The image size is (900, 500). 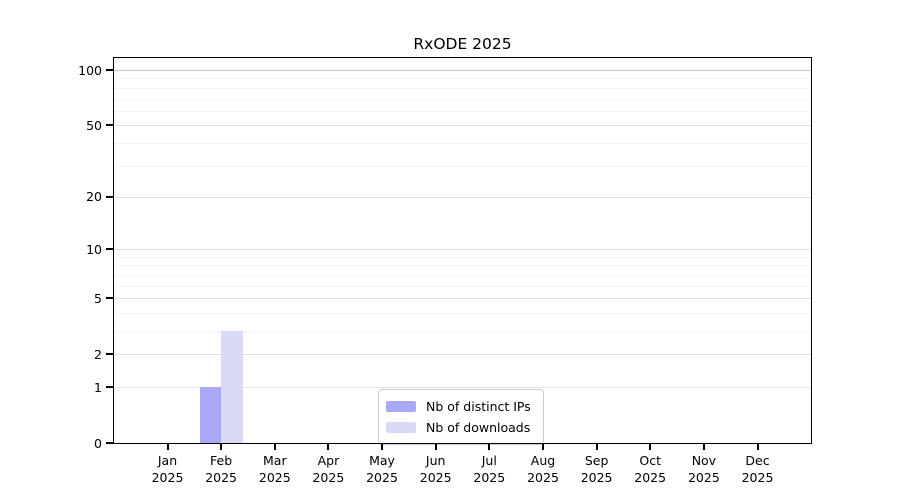 What do you see at coordinates (757, 469) in the screenshot?
I see `x-tick-label-dec: Dec 2025` at bounding box center [757, 469].